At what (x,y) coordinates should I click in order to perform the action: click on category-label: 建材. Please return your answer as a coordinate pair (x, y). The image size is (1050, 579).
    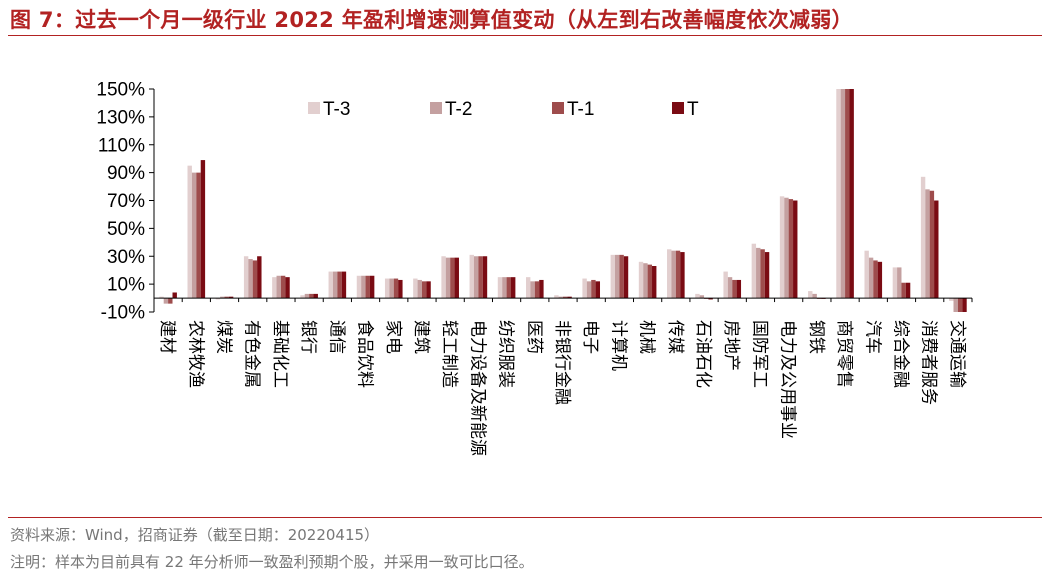
    Looking at the image, I should click on (167, 337).